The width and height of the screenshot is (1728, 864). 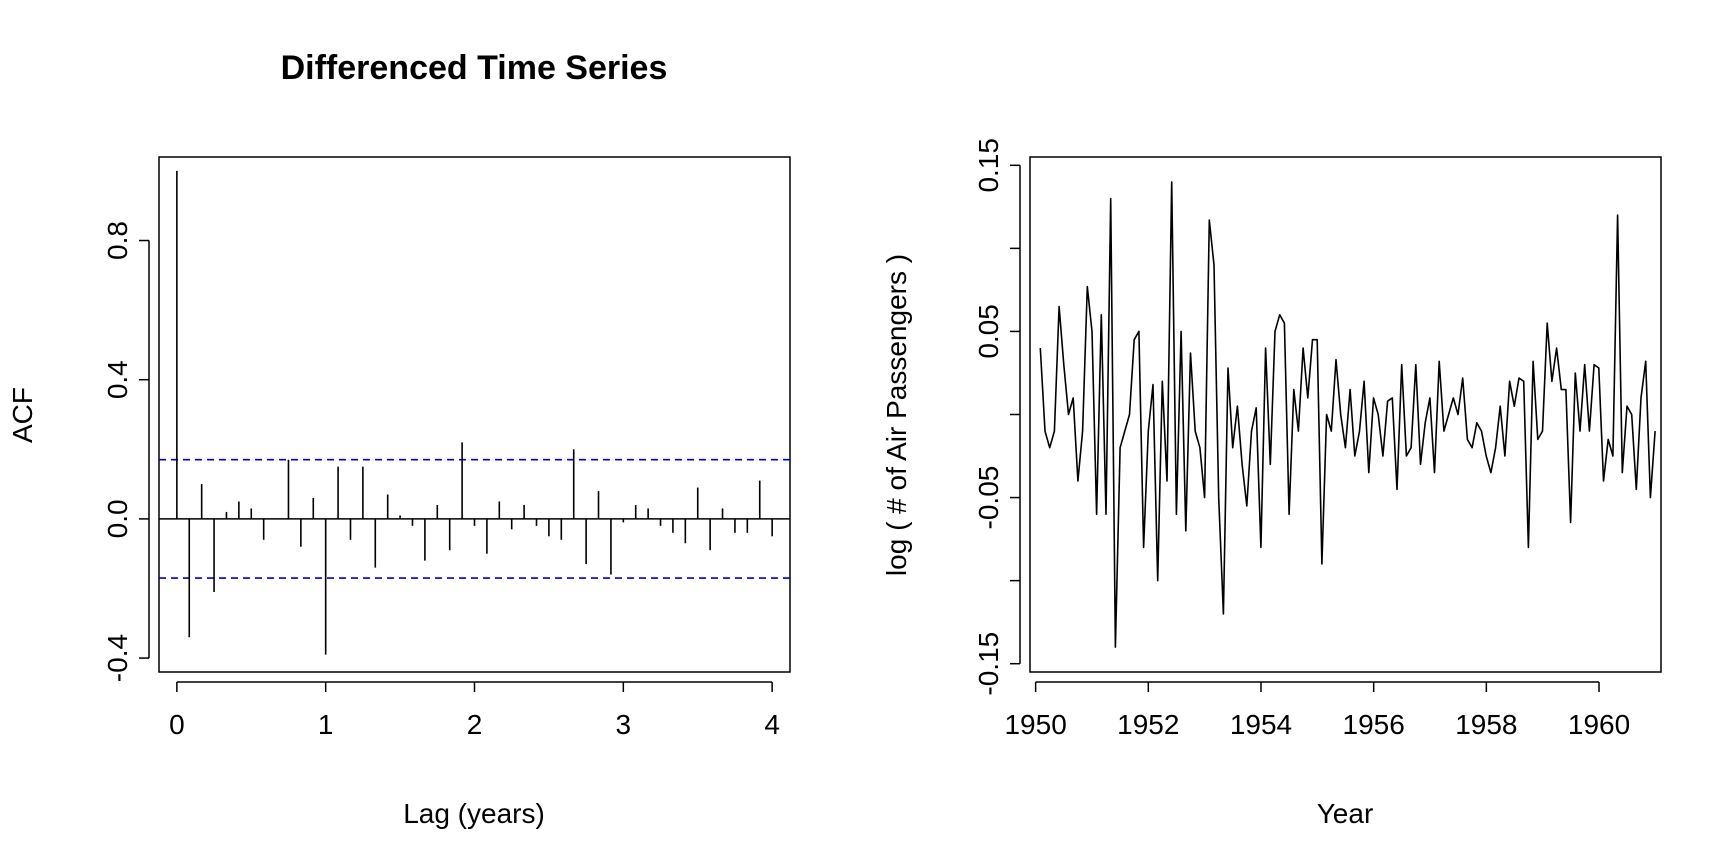 I want to click on series-y-tick-label: -0.05, so click(x=988, y=498).